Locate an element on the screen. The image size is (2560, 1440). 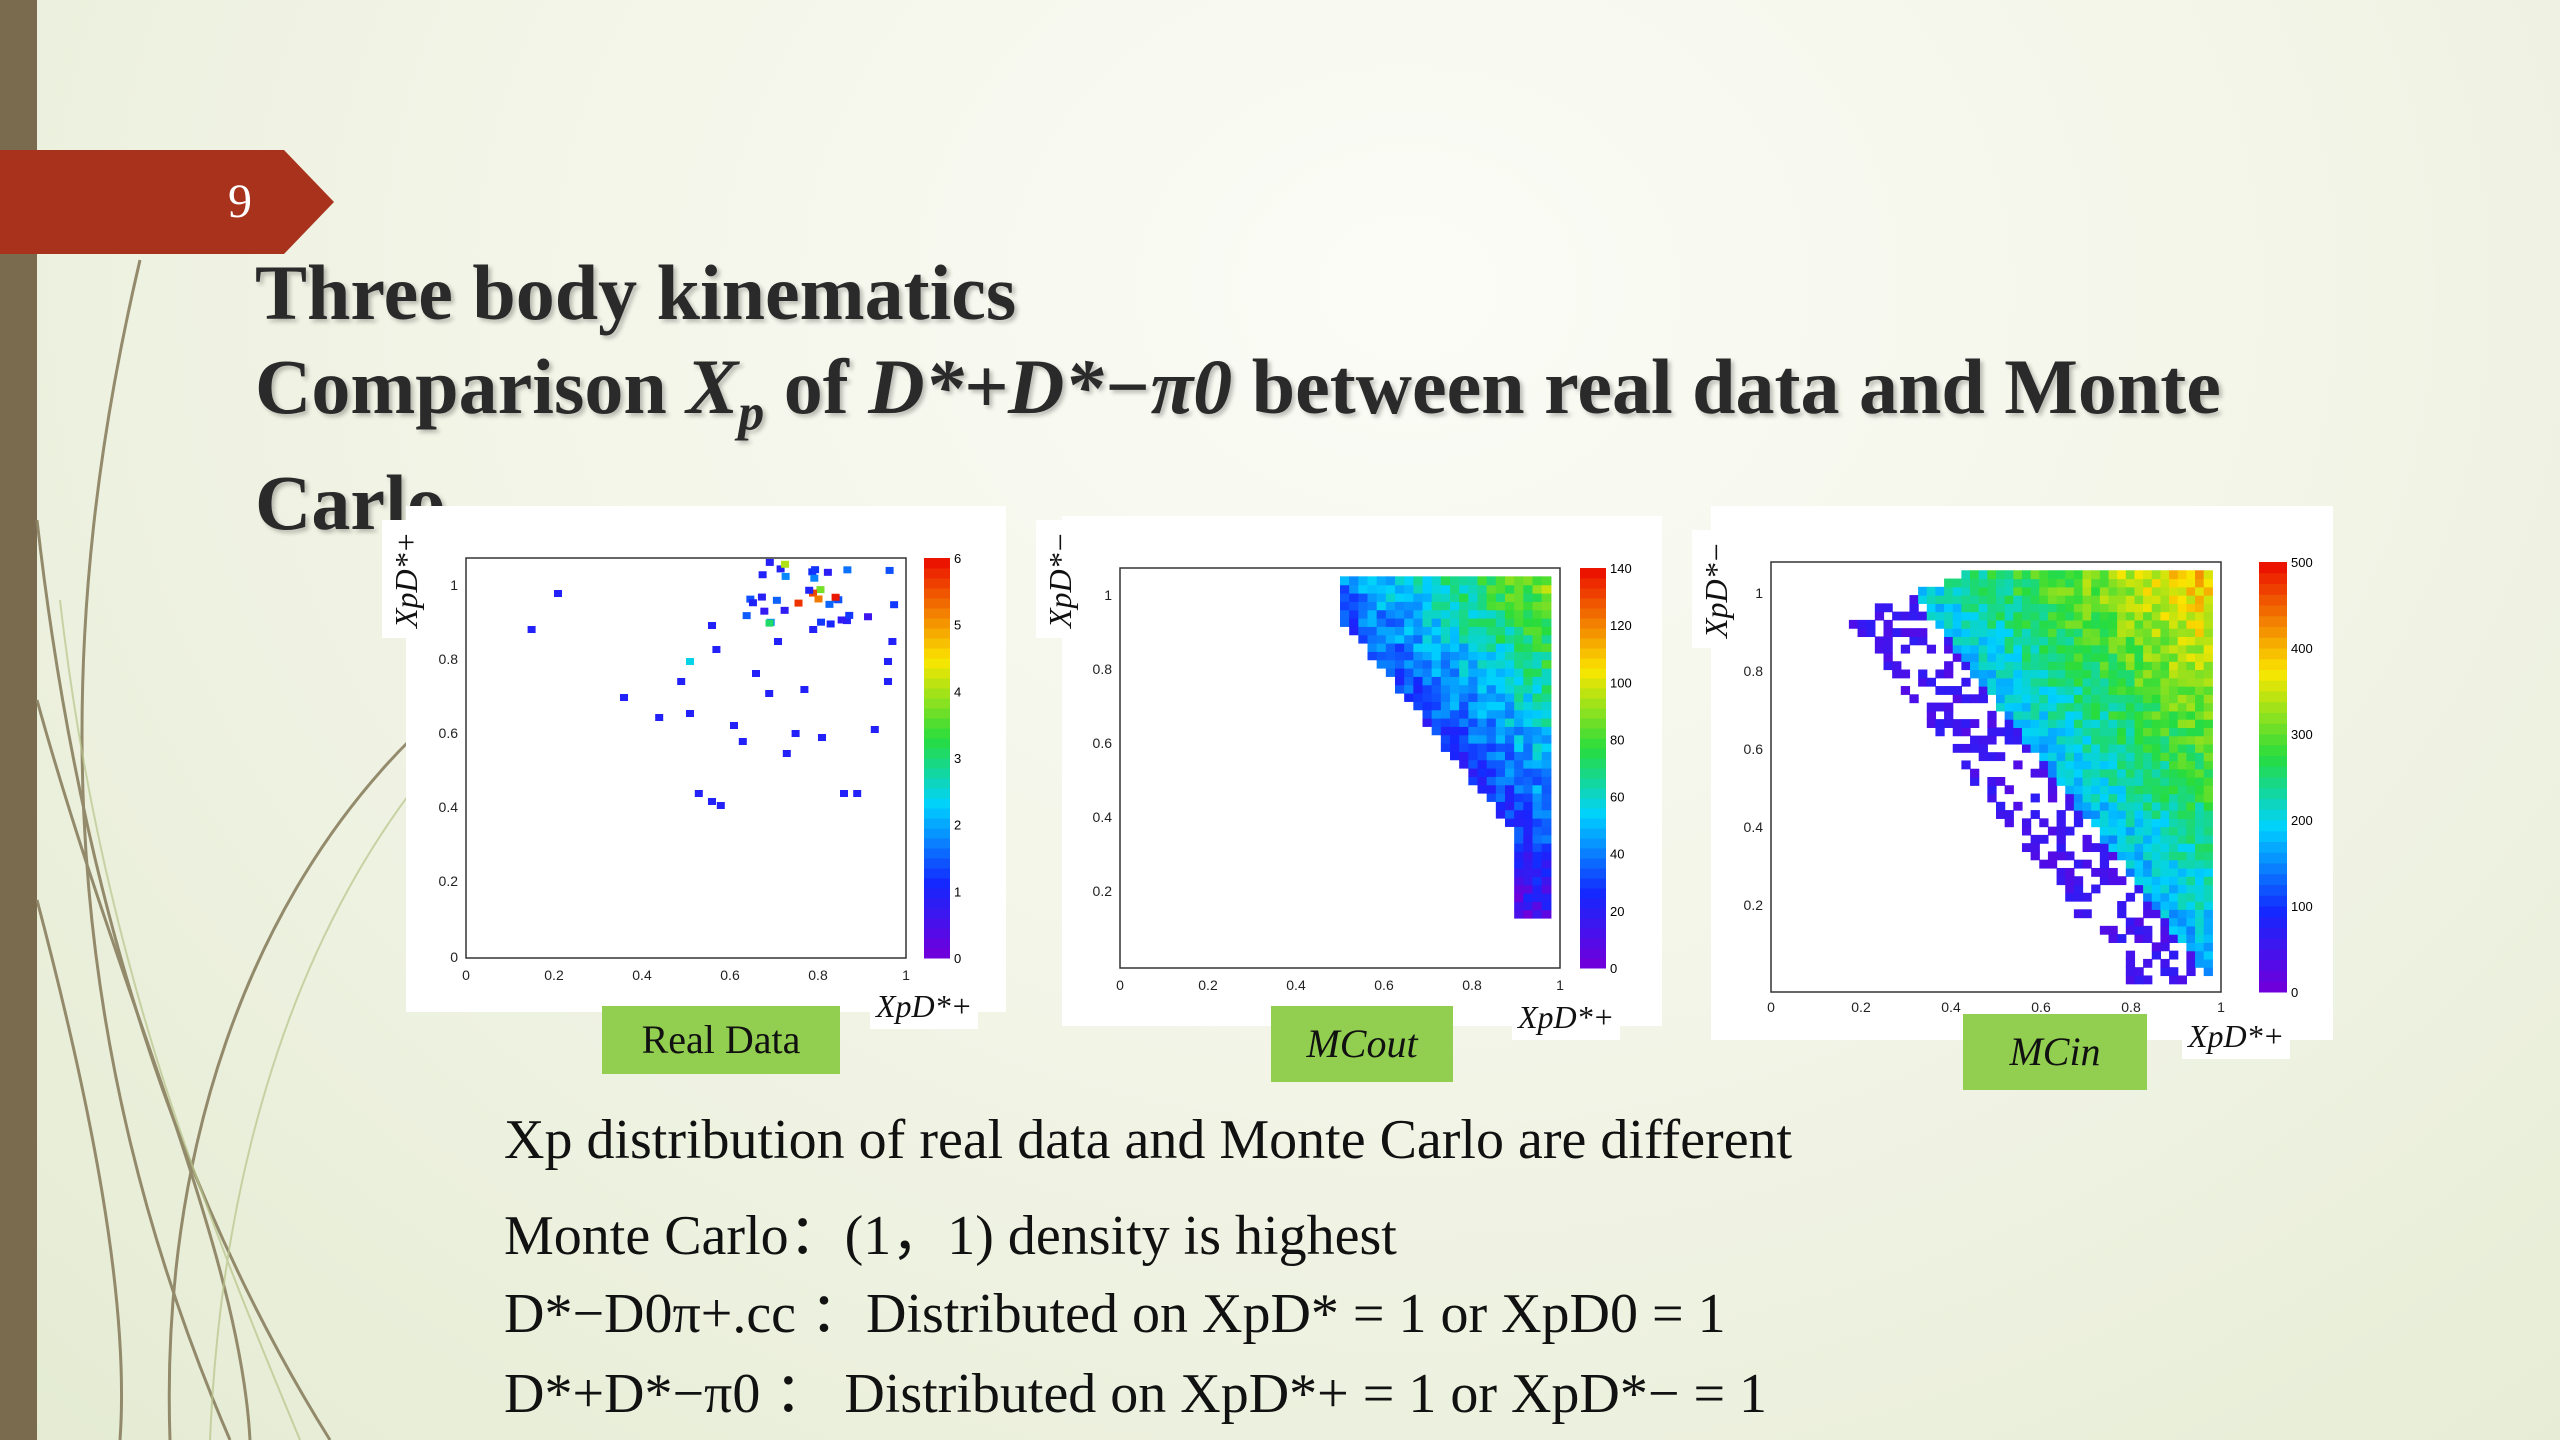
svg-text: 1 is located at coordinates (2221, 1007).